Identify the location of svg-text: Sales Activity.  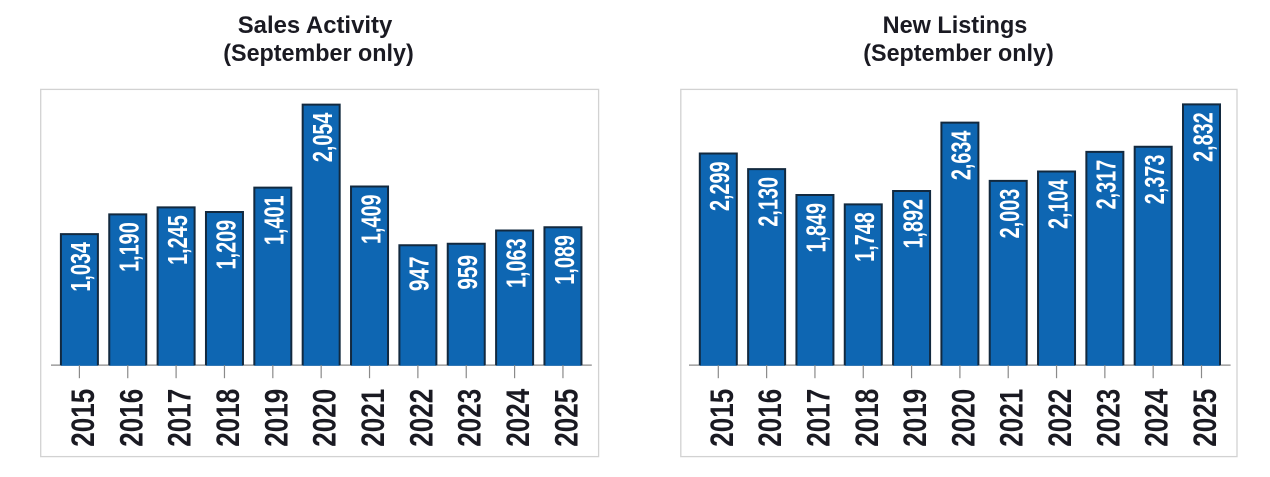
(315, 25).